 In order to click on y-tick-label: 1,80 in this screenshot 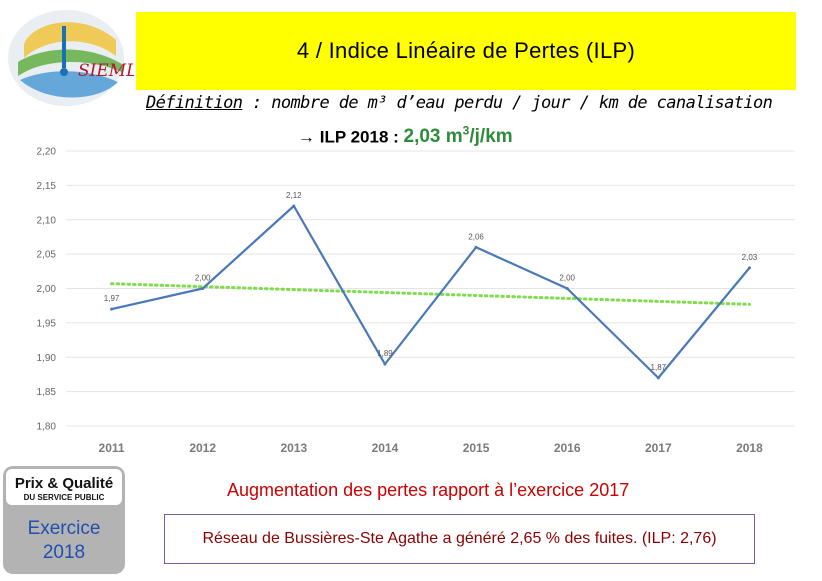, I will do `click(47, 427)`.